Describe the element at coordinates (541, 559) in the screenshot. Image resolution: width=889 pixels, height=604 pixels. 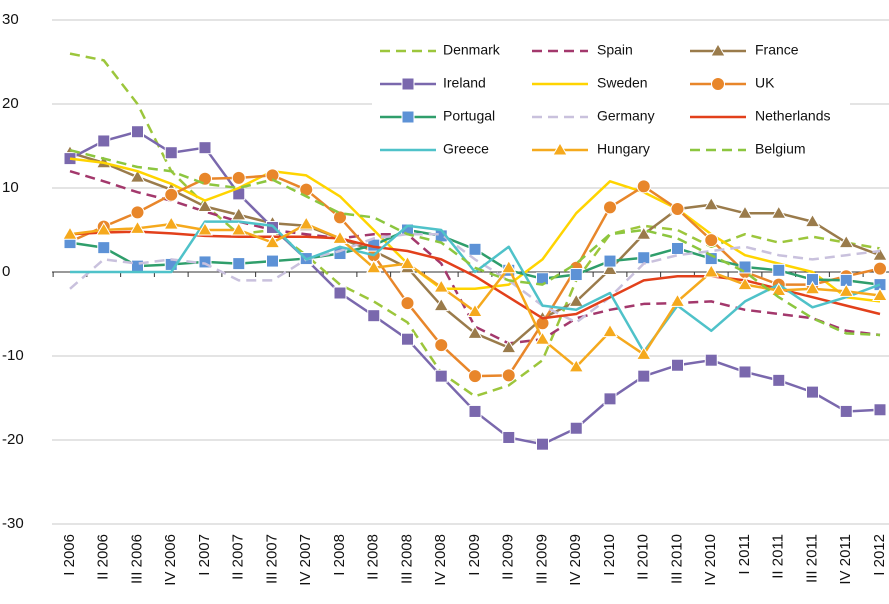
I see `x-tick-label: III 2009` at that location.